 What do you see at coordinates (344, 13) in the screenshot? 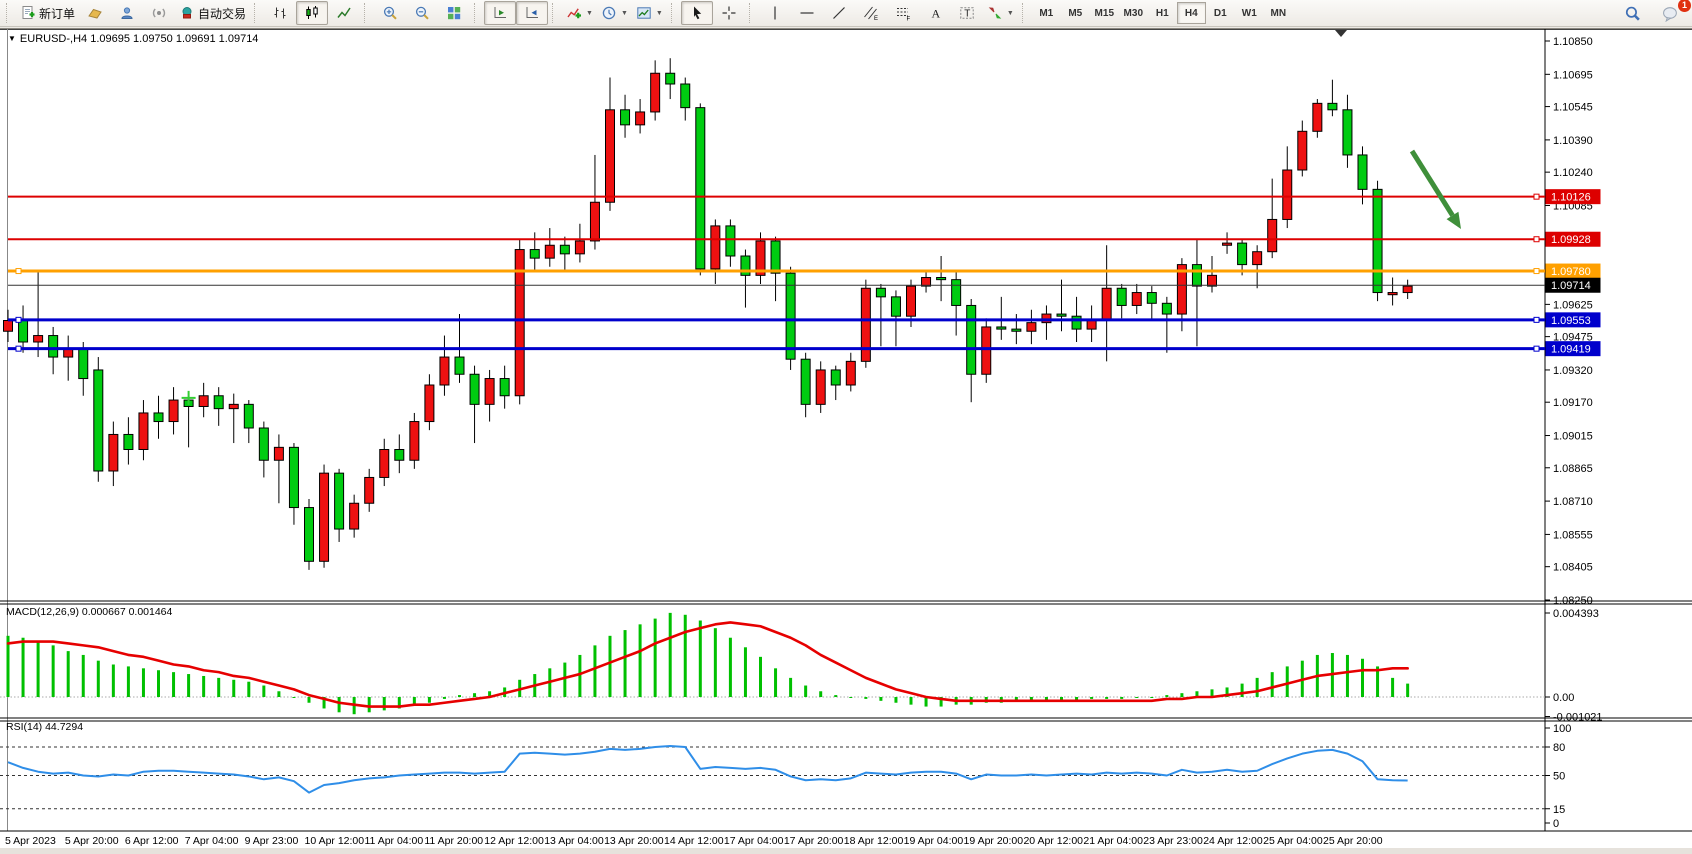
I see `toolbar-line-chart-button` at bounding box center [344, 13].